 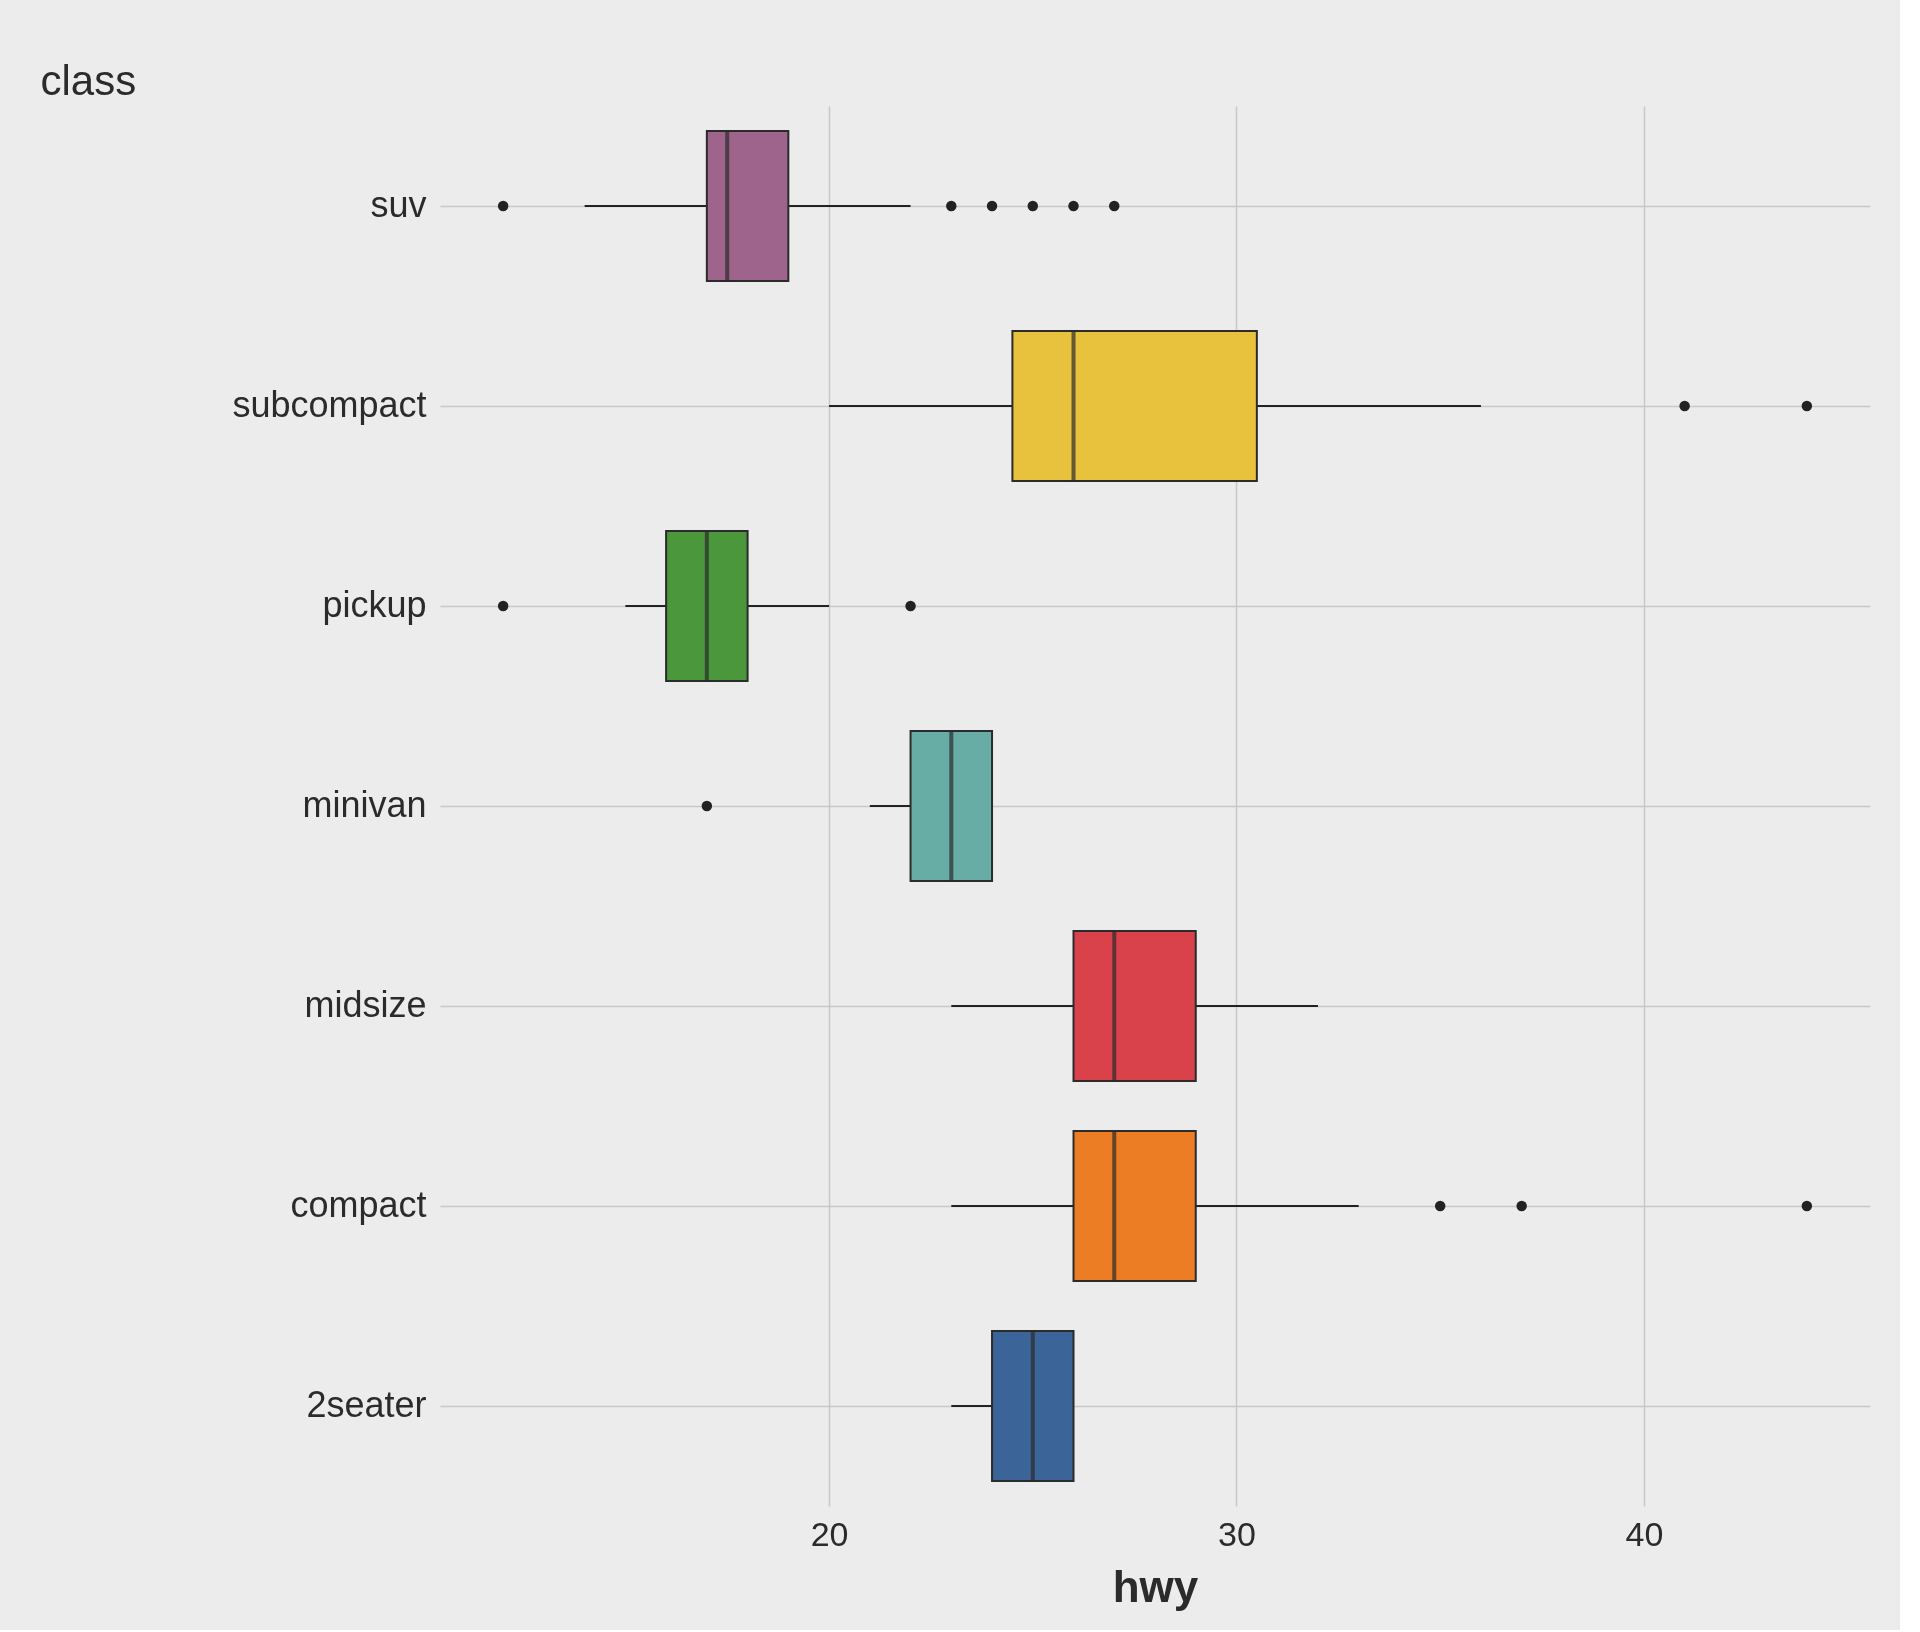 What do you see at coordinates (365, 1004) in the screenshot?
I see `y-tick-label: midsize` at bounding box center [365, 1004].